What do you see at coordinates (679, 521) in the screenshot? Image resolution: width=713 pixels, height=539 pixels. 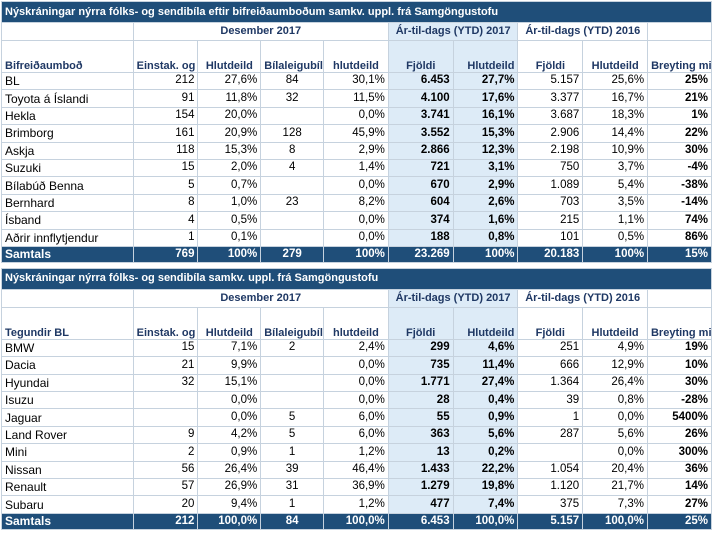 I see `total-cell-change: 25%` at bounding box center [679, 521].